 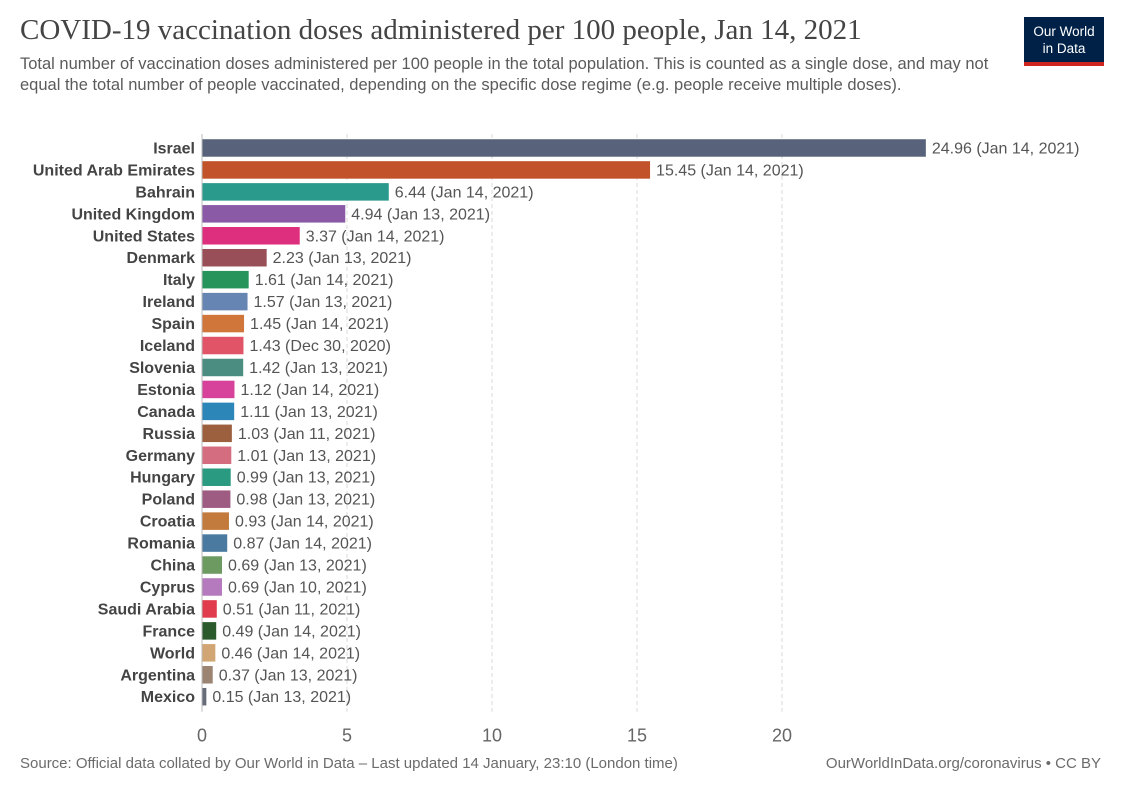 I want to click on category-label: China, so click(x=173, y=566).